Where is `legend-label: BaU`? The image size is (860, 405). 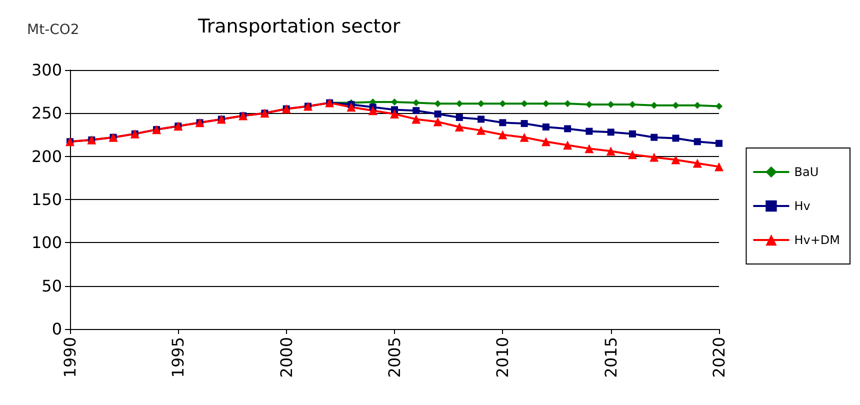
legend-label: BaU is located at coordinates (806, 172).